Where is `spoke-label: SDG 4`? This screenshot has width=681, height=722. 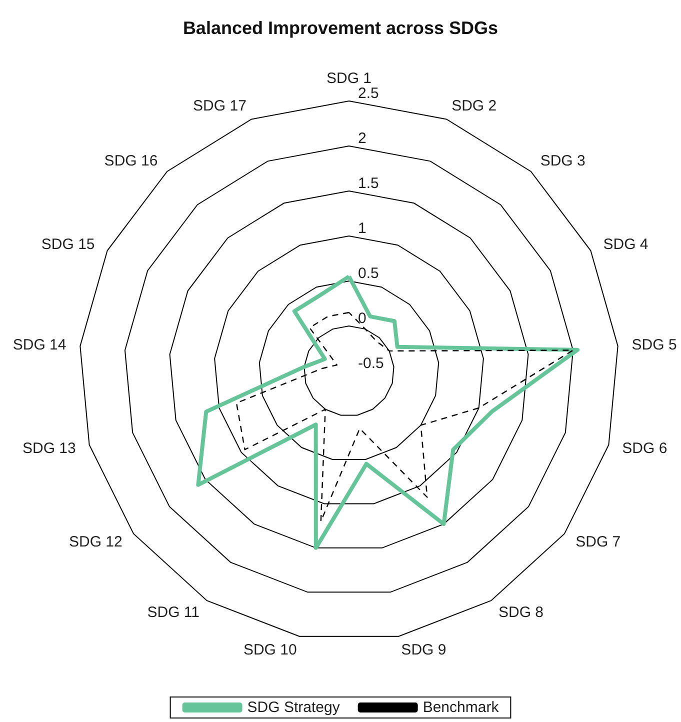
spoke-label: SDG 4 is located at coordinates (625, 244).